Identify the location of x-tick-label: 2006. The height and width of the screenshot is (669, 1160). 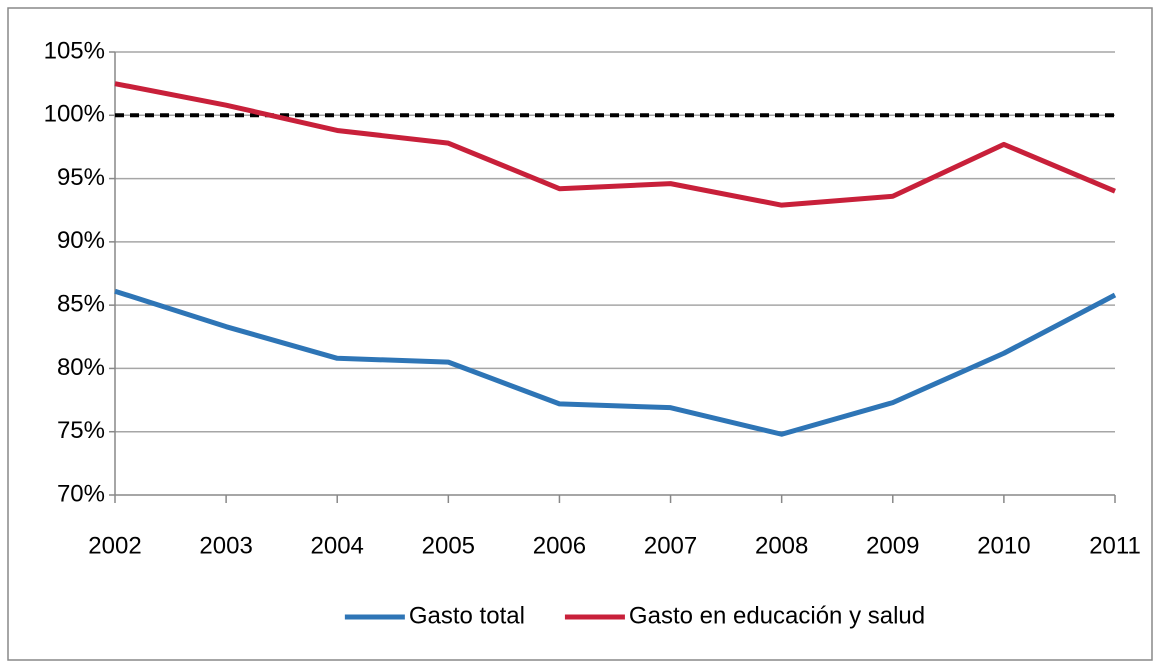
(559, 545).